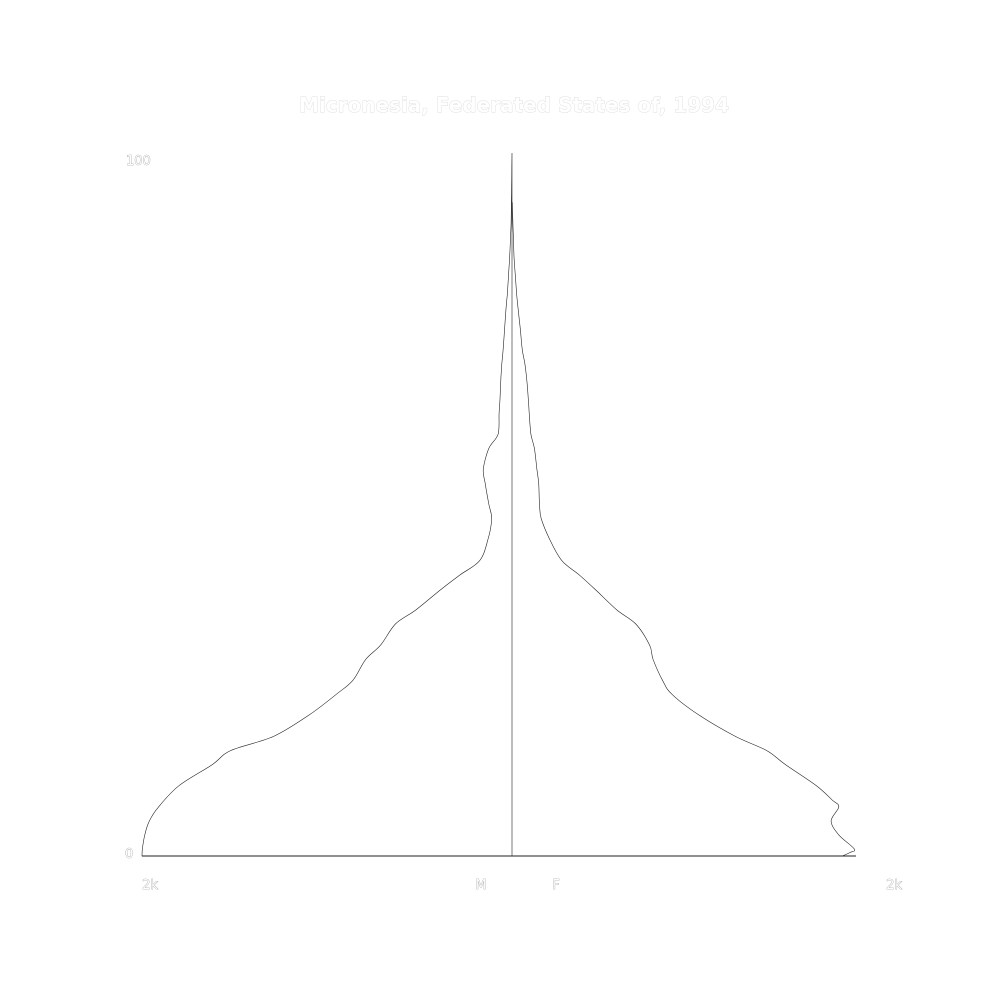 This screenshot has height=1000, width=1000. What do you see at coordinates (894, 885) in the screenshot?
I see `x-tick-label-right: 2k` at bounding box center [894, 885].